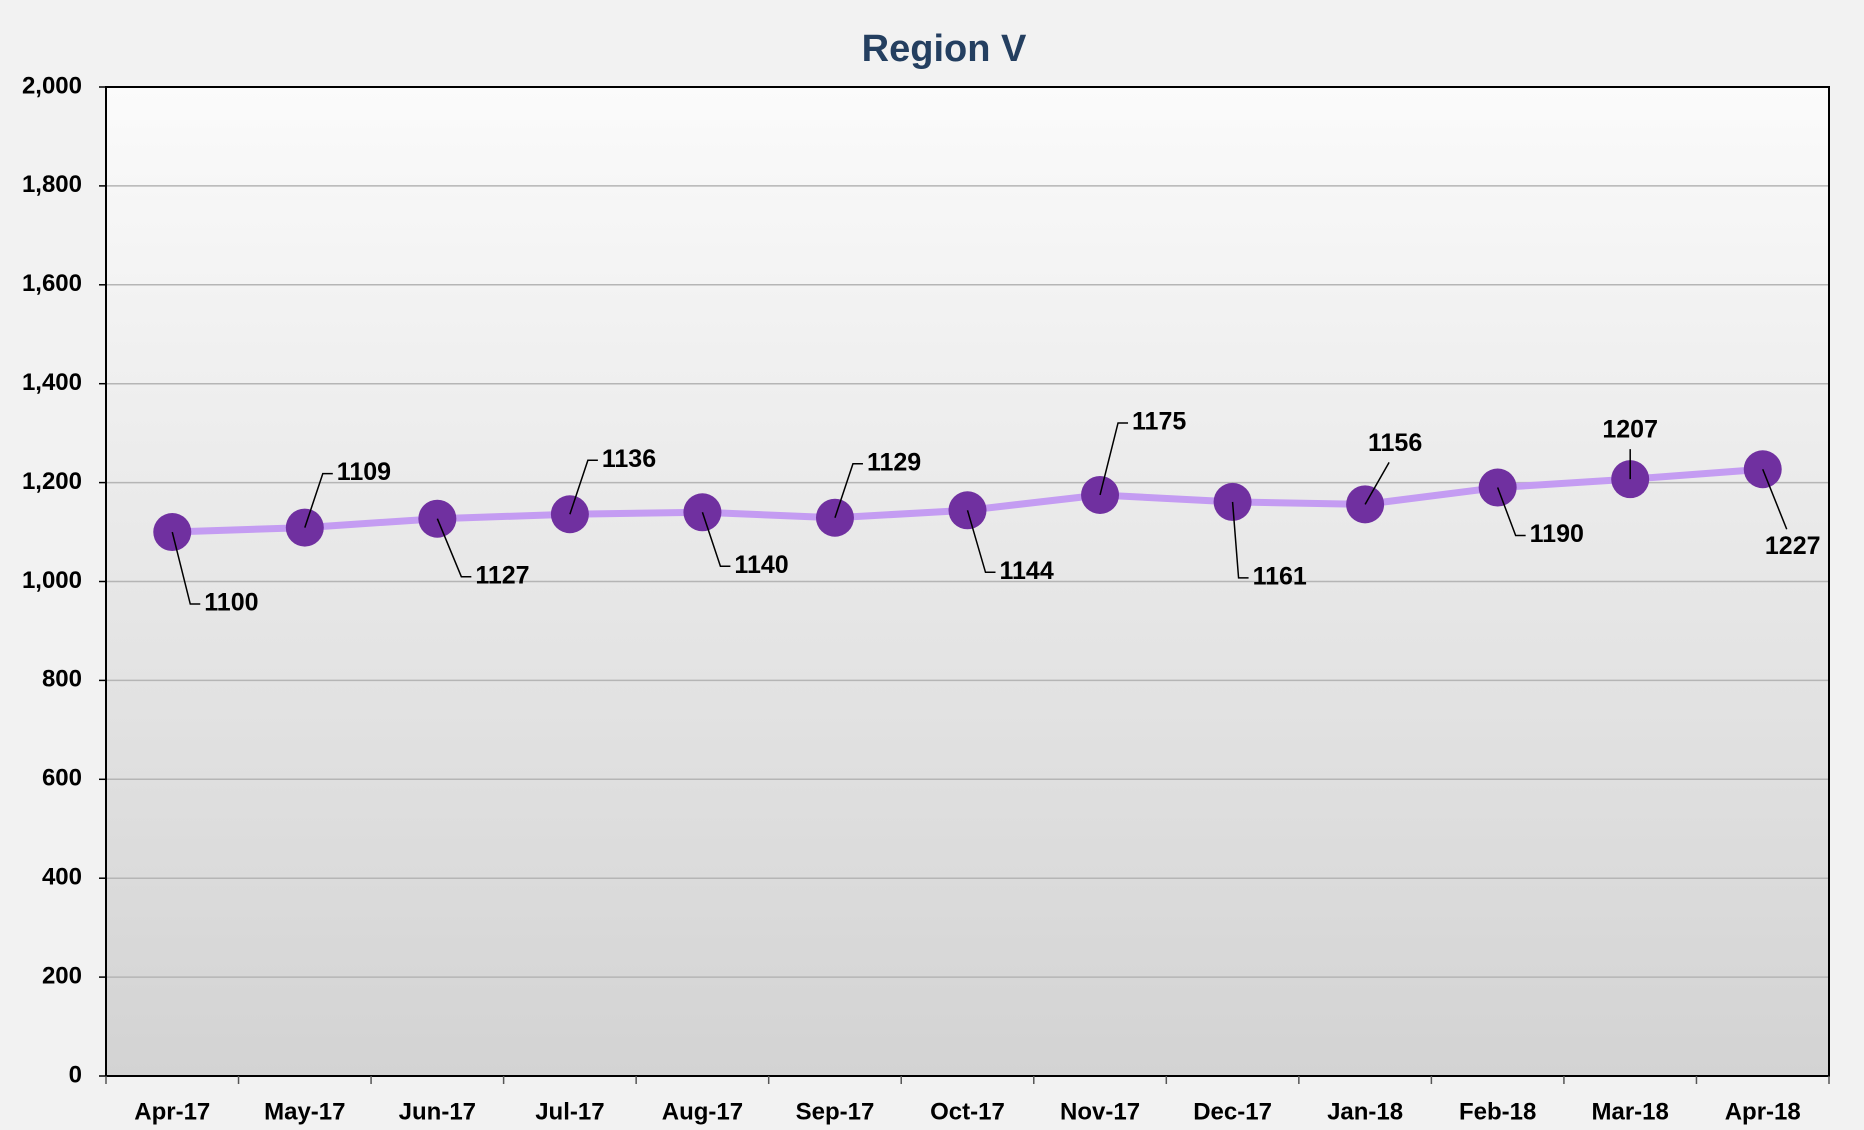  I want to click on x-tick-label: Feb-18, so click(1497, 1111).